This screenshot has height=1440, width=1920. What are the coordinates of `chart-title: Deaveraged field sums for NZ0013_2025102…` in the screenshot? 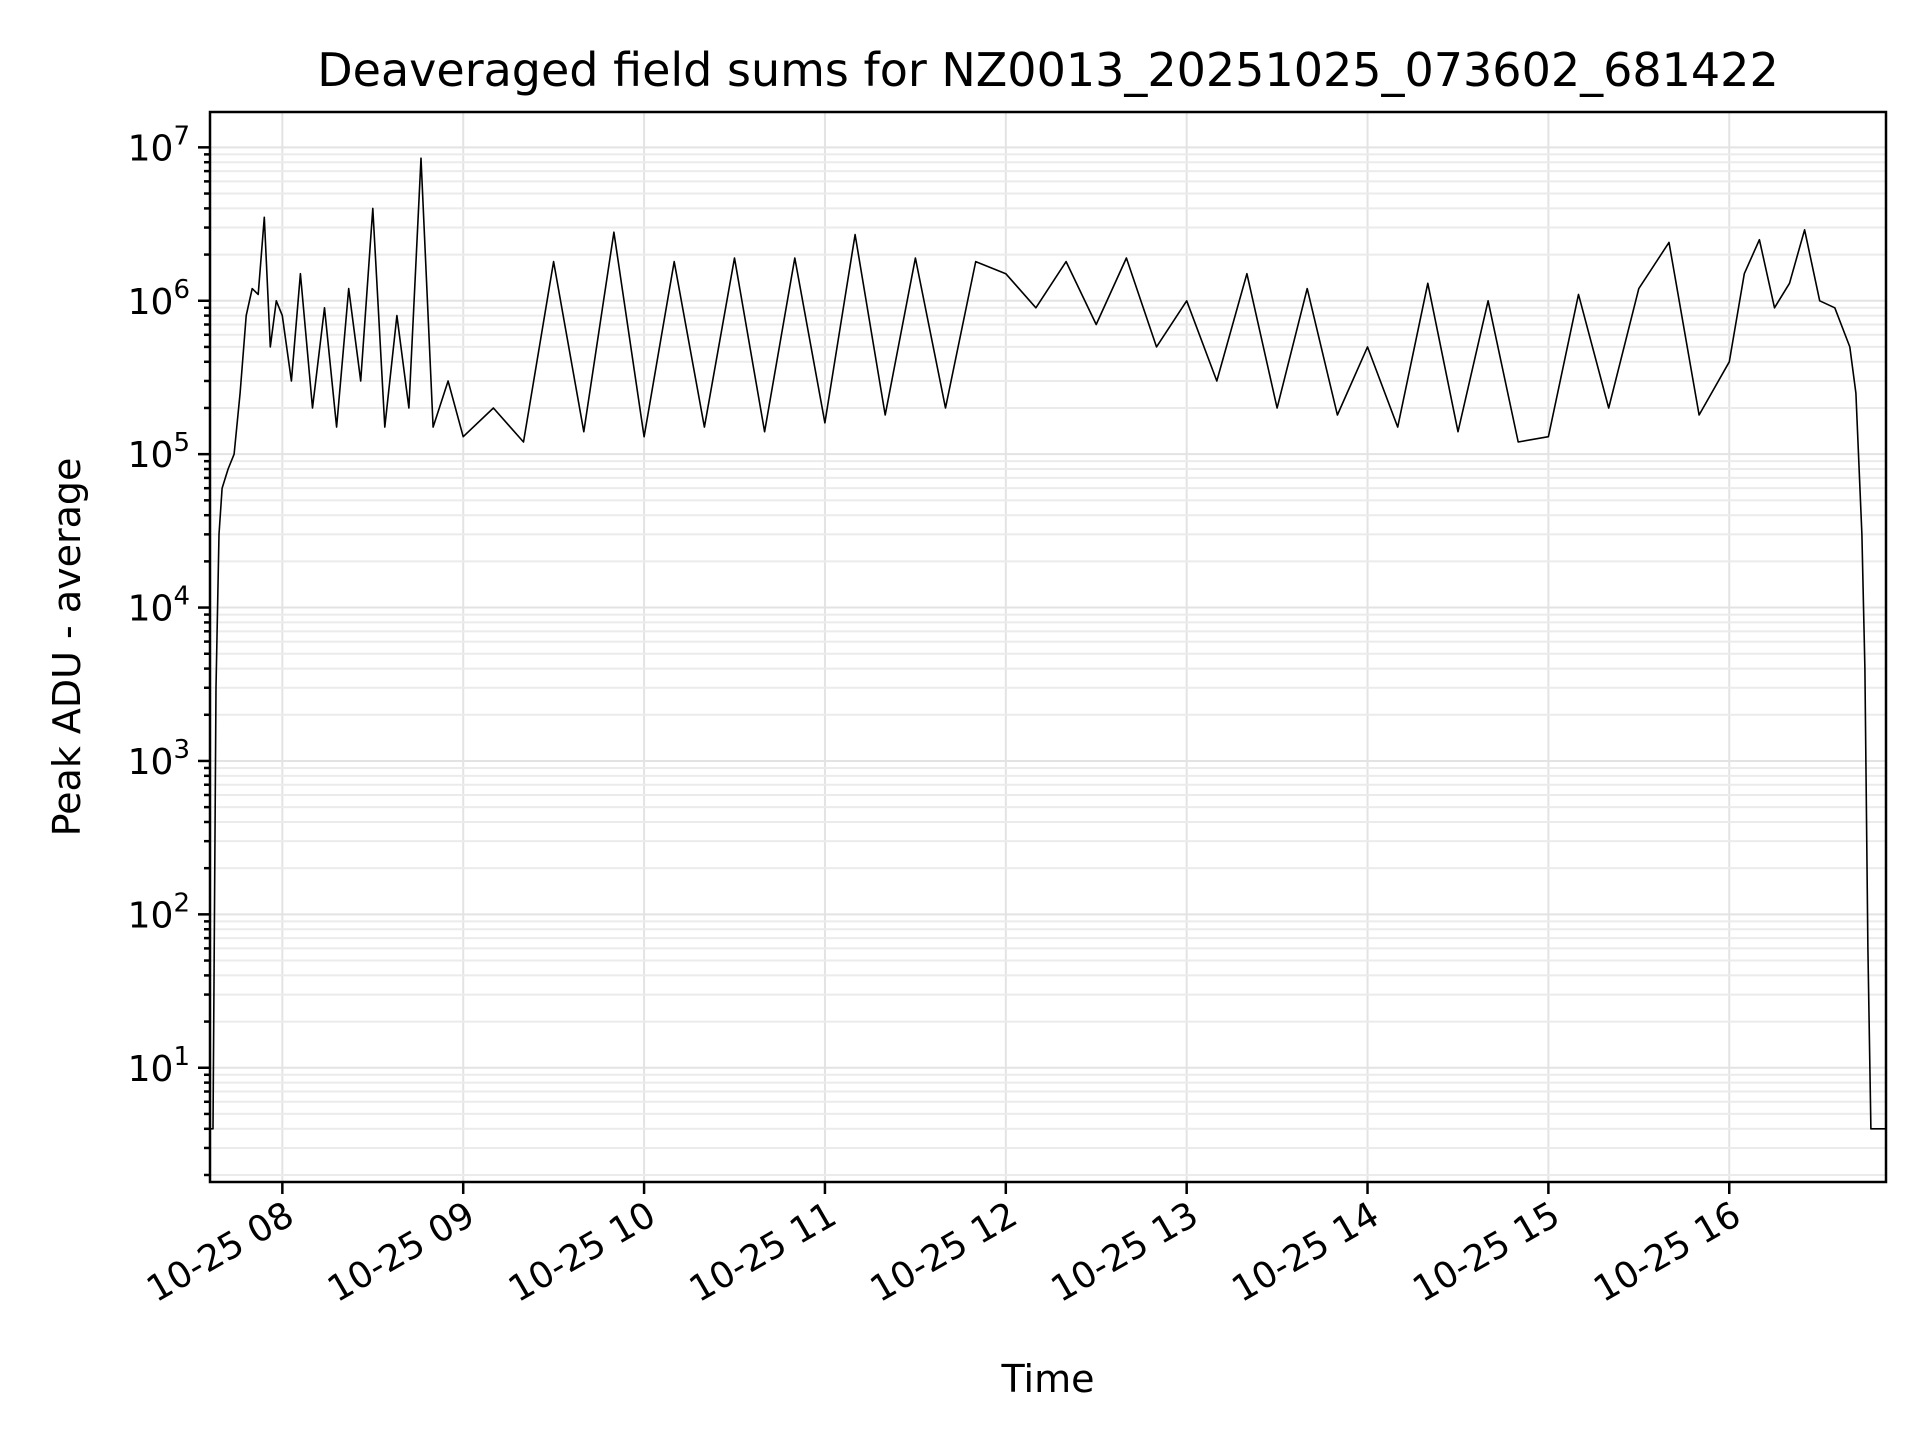 It's located at (1047, 70).